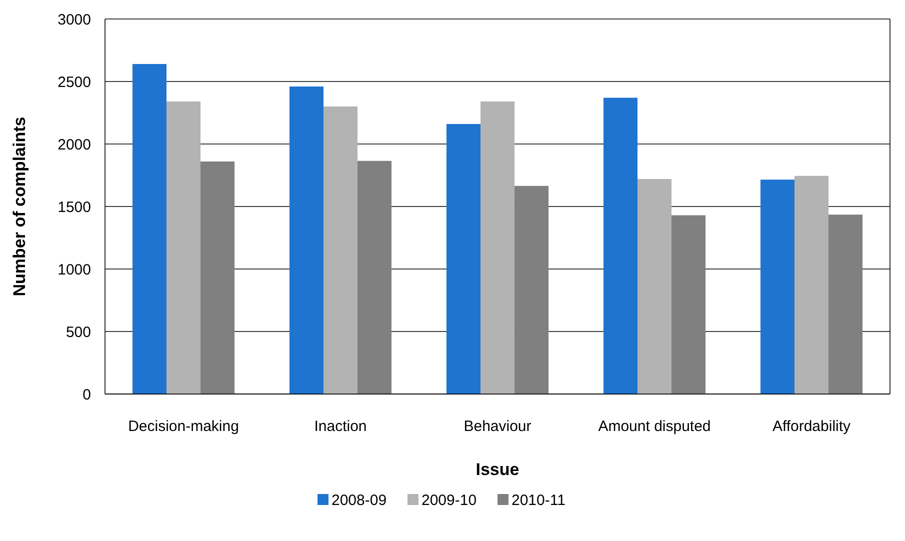 The width and height of the screenshot is (905, 541). What do you see at coordinates (498, 469) in the screenshot?
I see `x-axis-title: Issue` at bounding box center [498, 469].